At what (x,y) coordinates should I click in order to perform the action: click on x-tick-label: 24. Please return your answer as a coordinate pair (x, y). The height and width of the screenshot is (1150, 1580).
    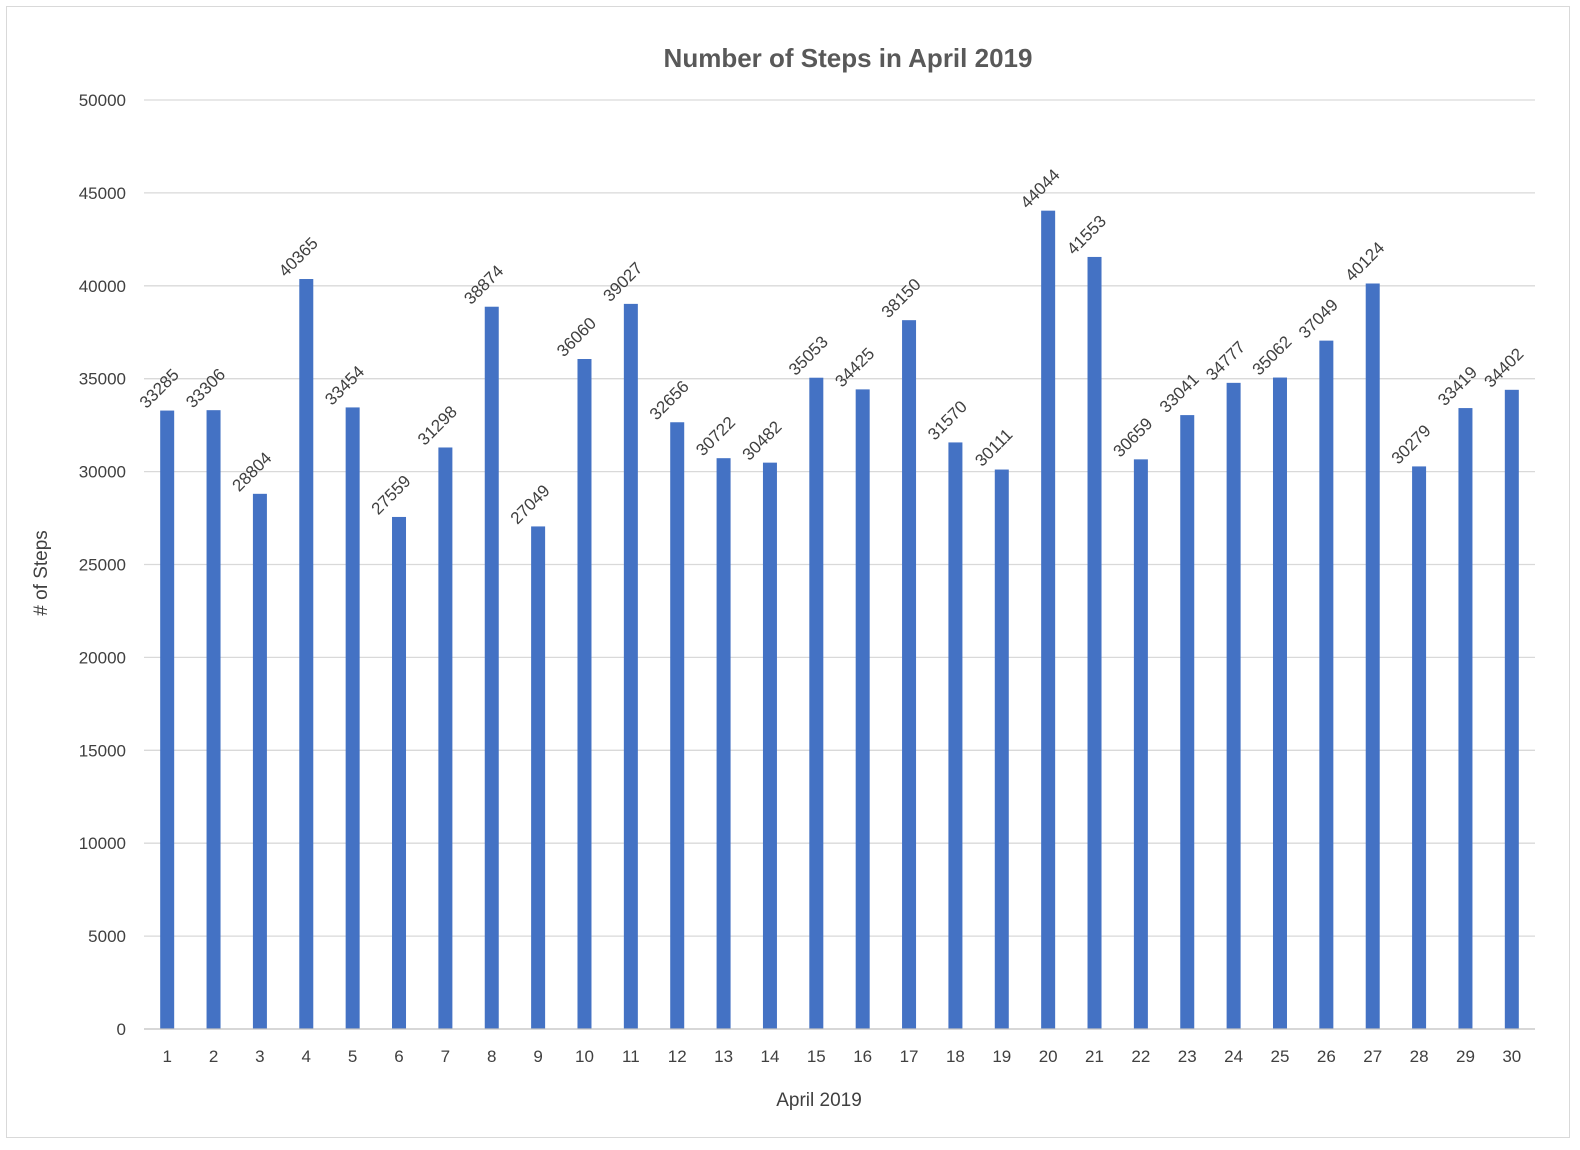
    Looking at the image, I should click on (1233, 1056).